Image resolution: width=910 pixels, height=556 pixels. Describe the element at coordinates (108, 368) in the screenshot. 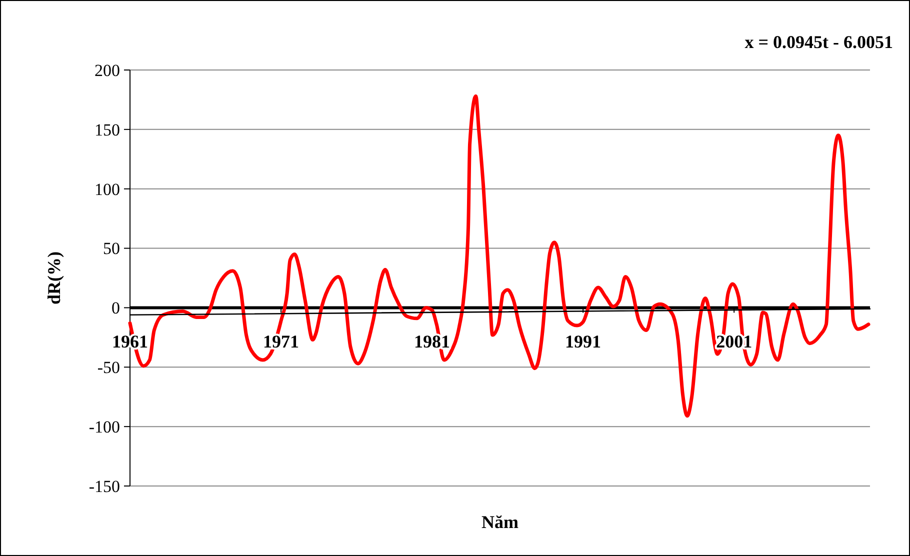

I see `y-tick-label: -50` at that location.